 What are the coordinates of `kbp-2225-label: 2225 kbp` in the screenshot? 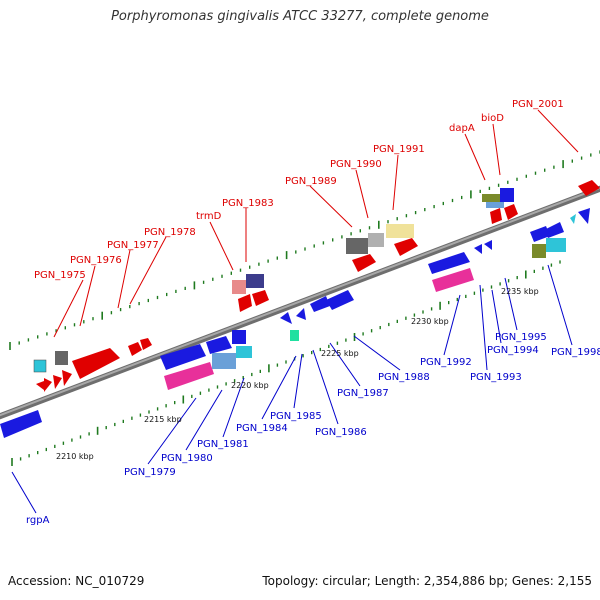 It's located at (340, 353).